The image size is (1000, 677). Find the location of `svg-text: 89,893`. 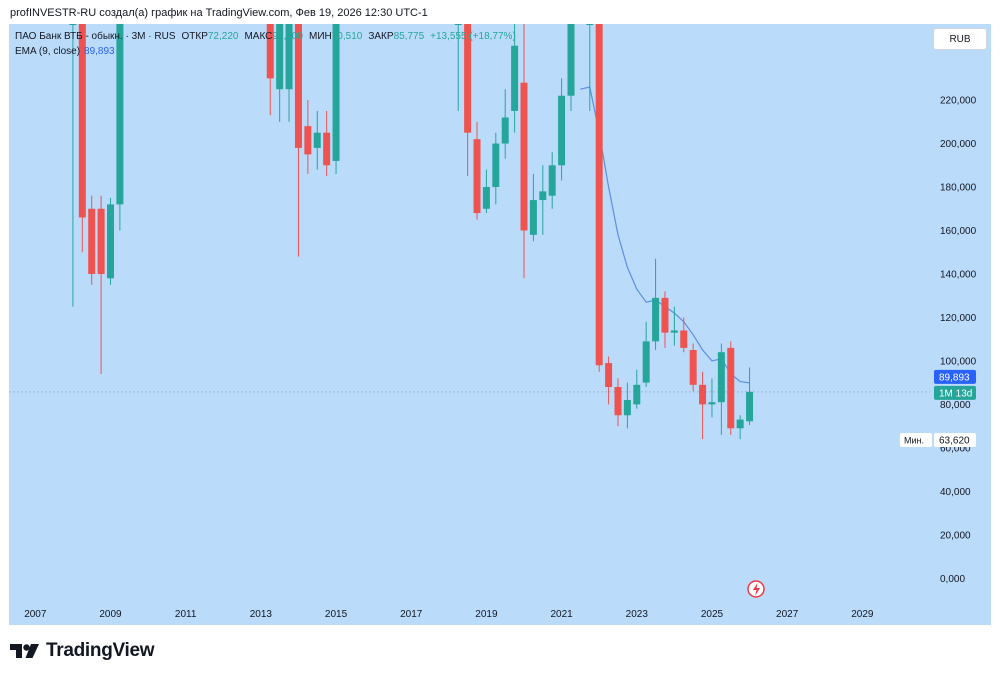

svg-text: 89,893 is located at coordinates (954, 377).